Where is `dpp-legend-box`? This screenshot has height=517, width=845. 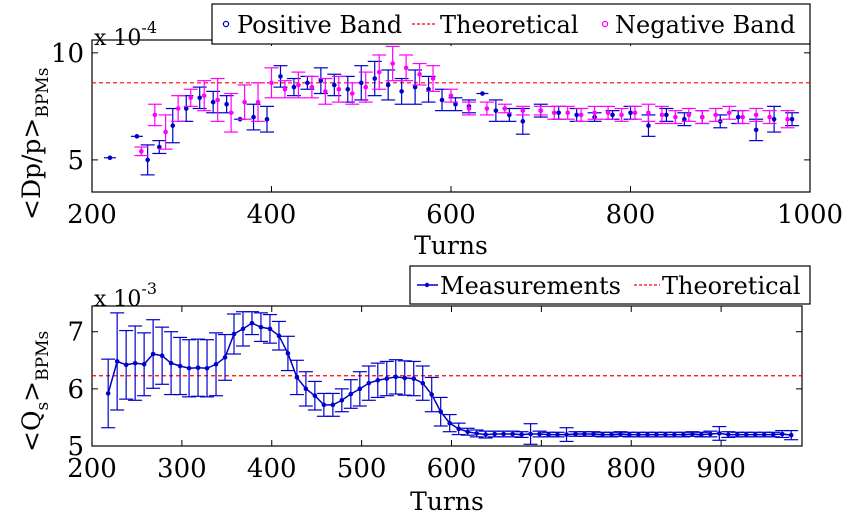 dpp-legend-box is located at coordinates (511, 24).